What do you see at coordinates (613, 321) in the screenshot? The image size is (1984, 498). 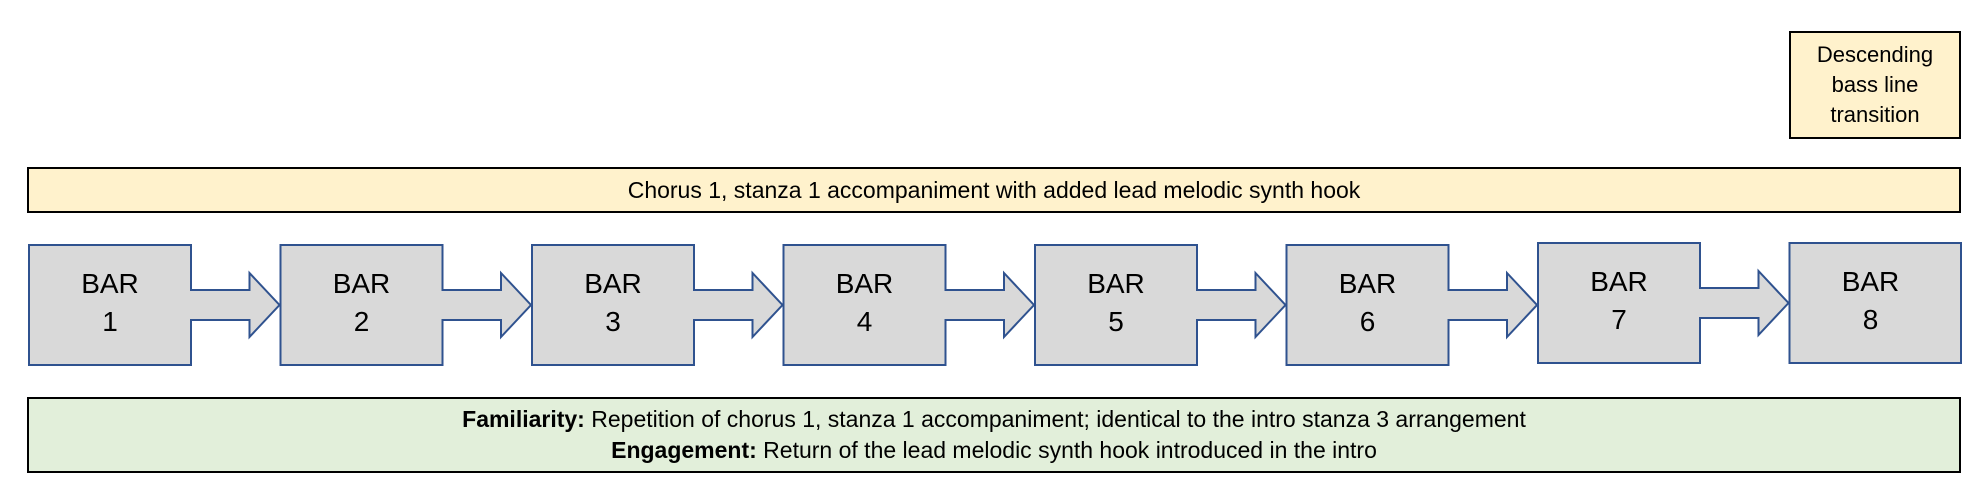 I see `bar-number: 3` at bounding box center [613, 321].